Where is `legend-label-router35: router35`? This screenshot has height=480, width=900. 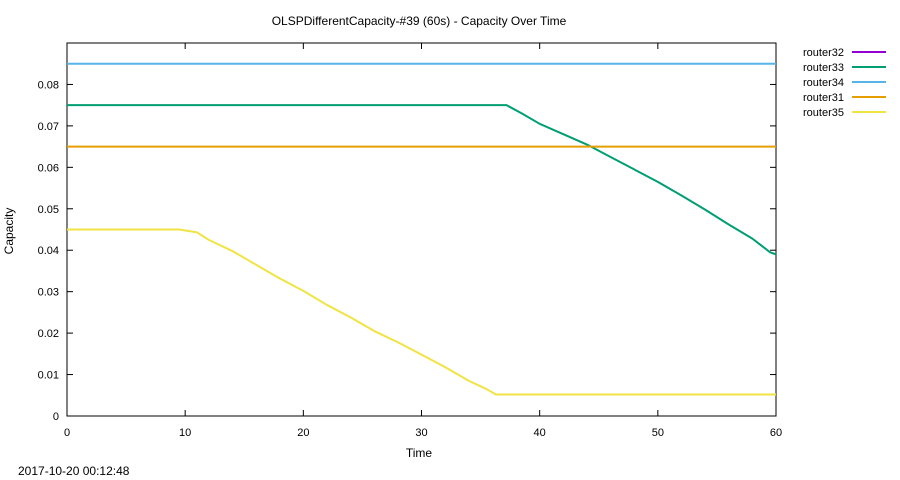
legend-label-router35: router35 is located at coordinates (823, 113).